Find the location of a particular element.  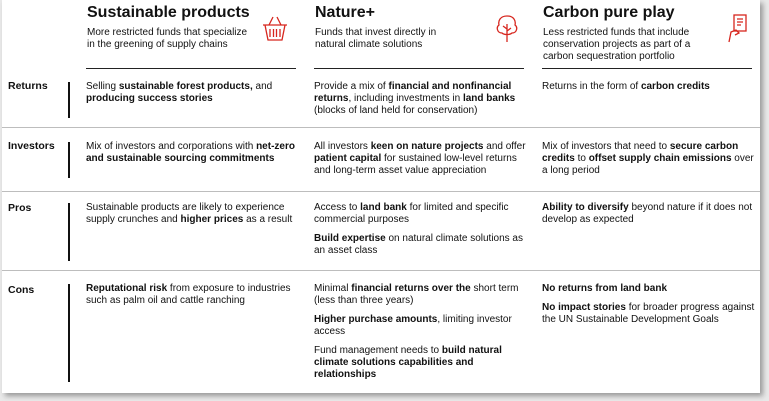

bold-text: Ability to diversify is located at coordinates (585, 207).